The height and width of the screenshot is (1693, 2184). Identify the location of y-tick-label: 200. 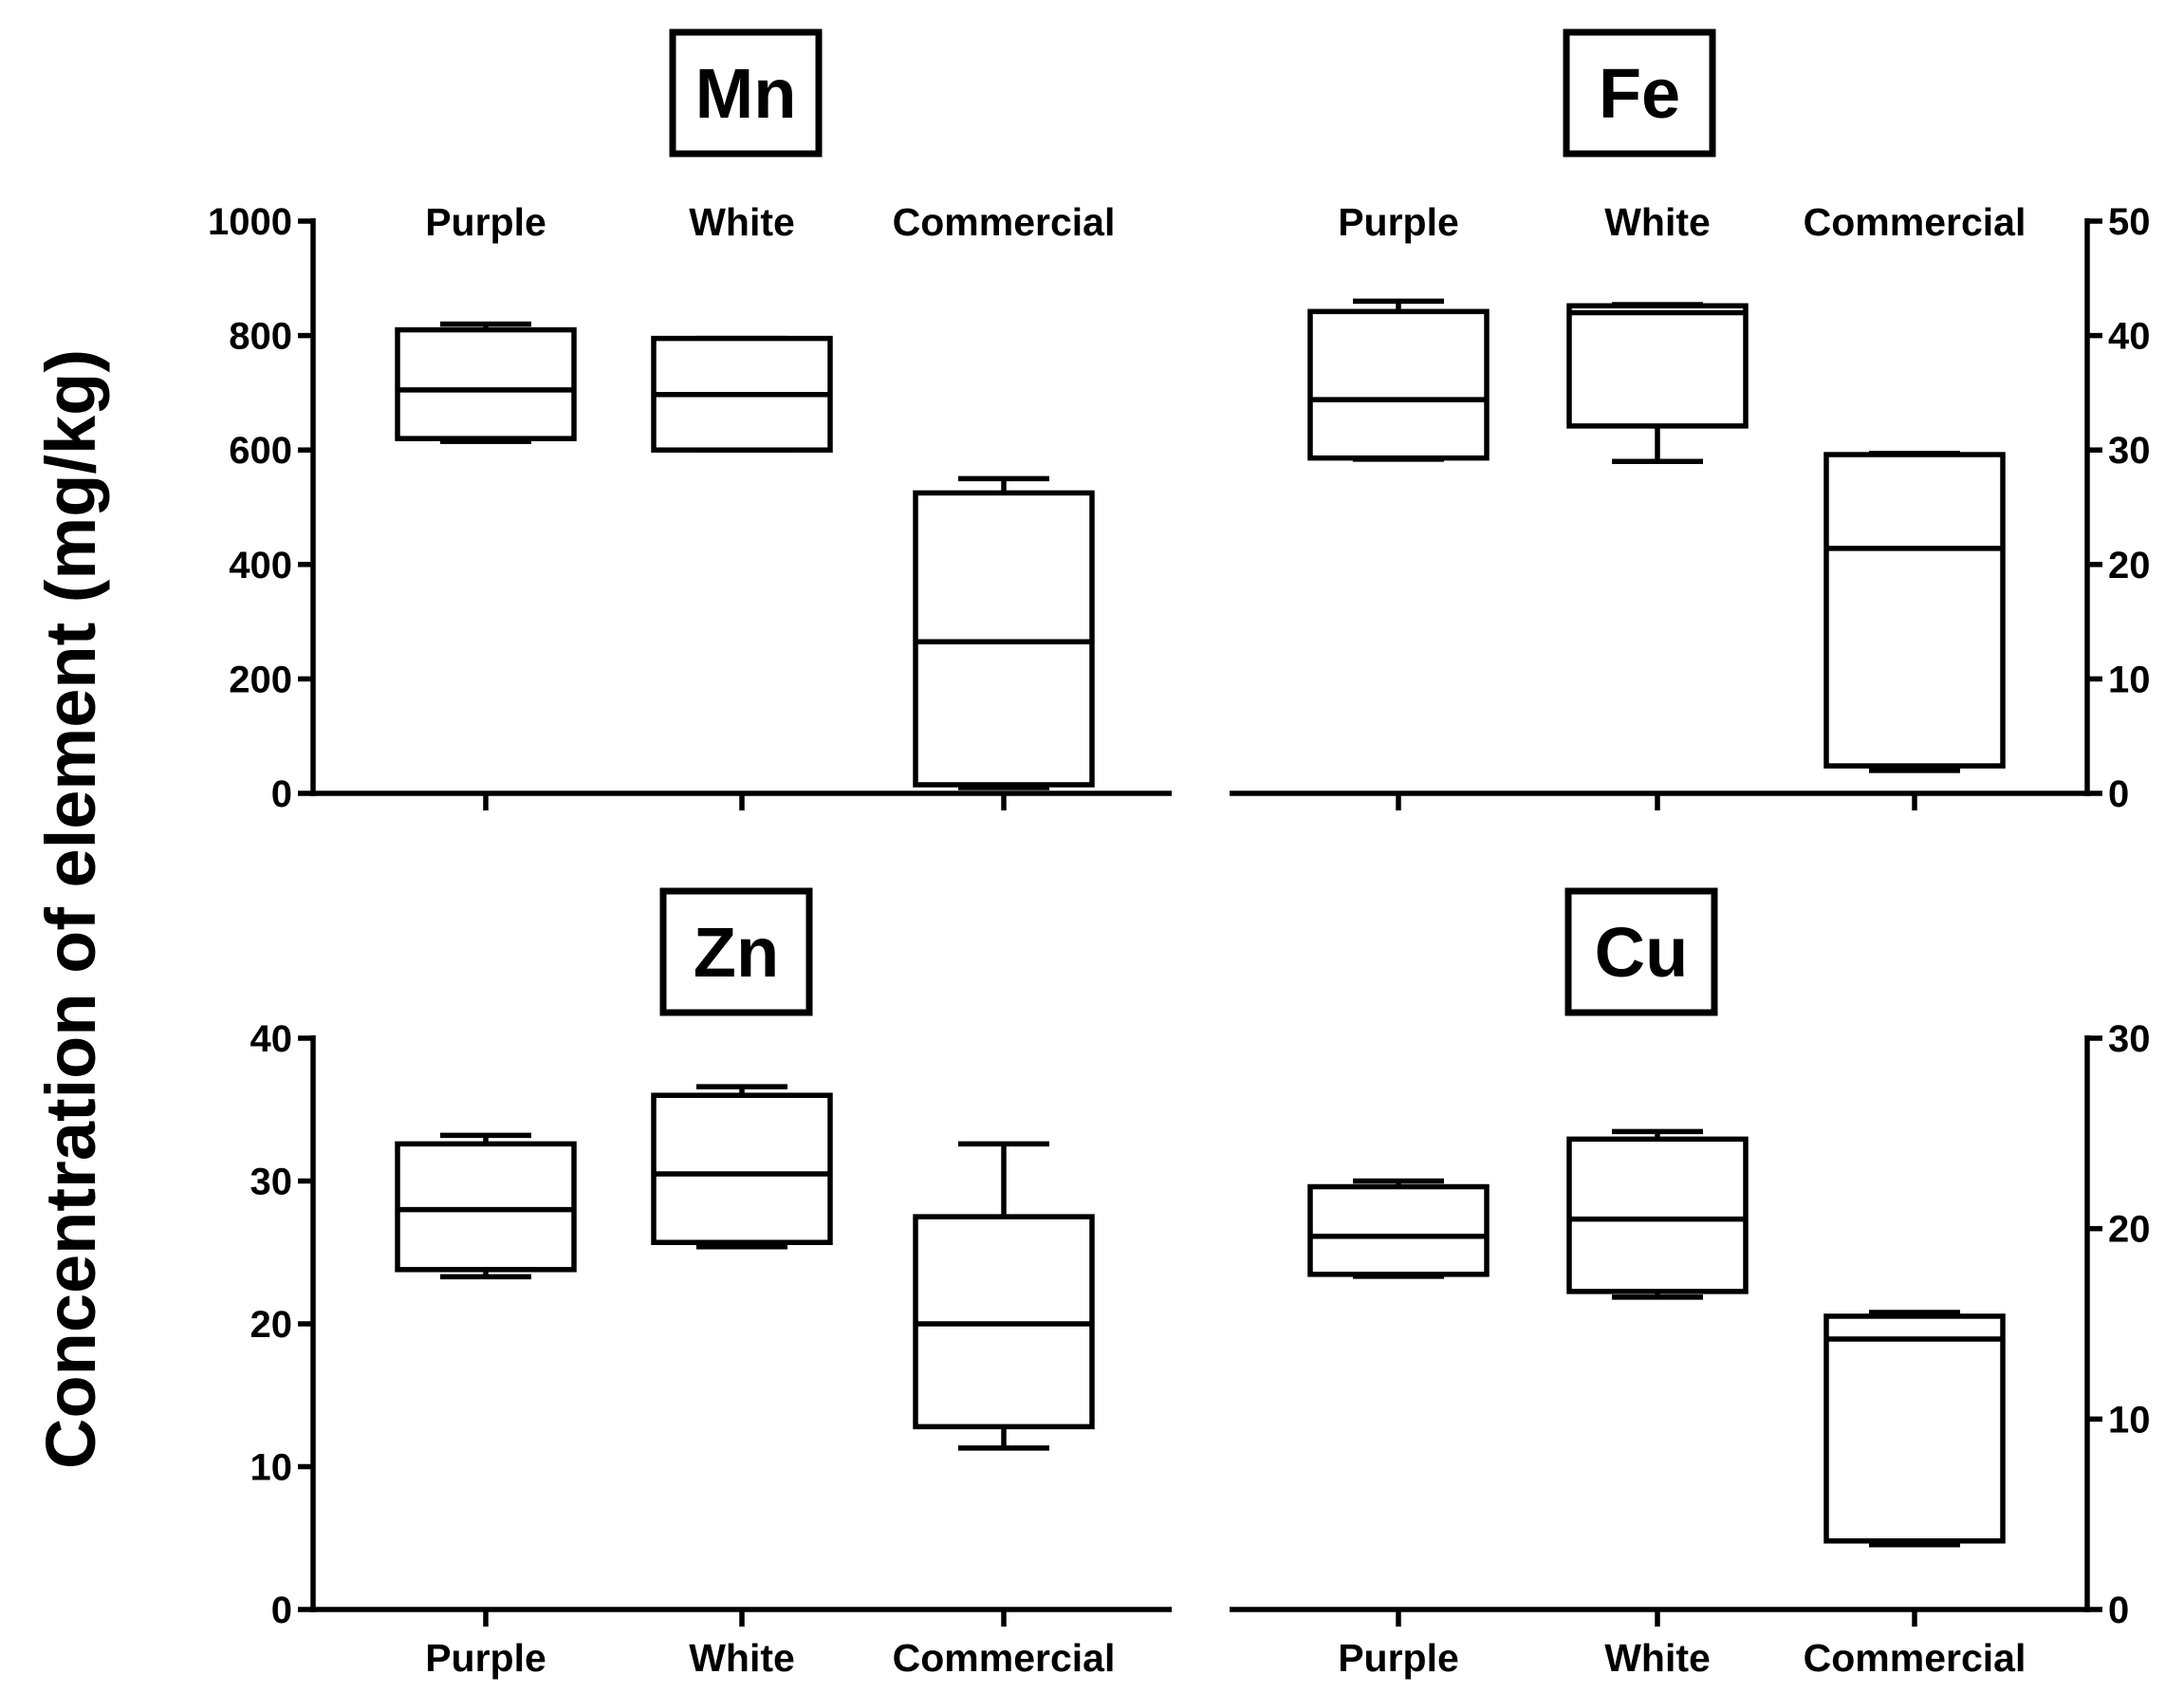
(260, 679).